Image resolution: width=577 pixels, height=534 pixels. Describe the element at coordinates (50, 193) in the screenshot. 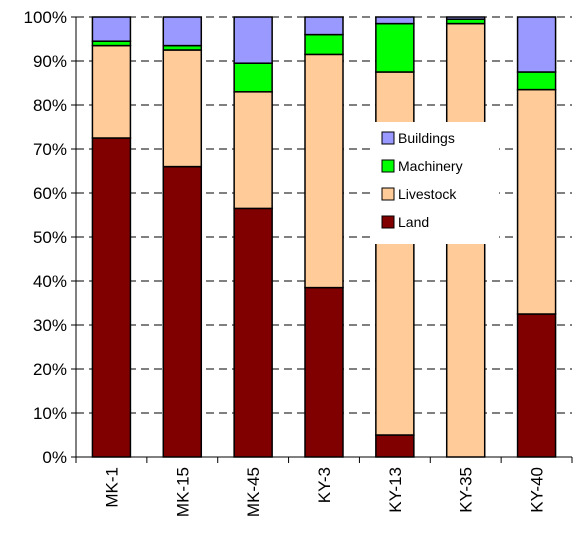

I see `y-tick-label: 60%` at that location.